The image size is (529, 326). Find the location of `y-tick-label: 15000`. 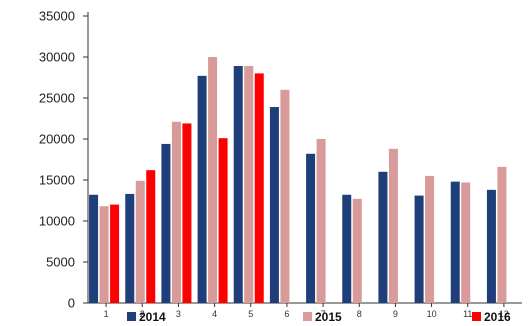

y-tick-label: 15000 is located at coordinates (57, 180).